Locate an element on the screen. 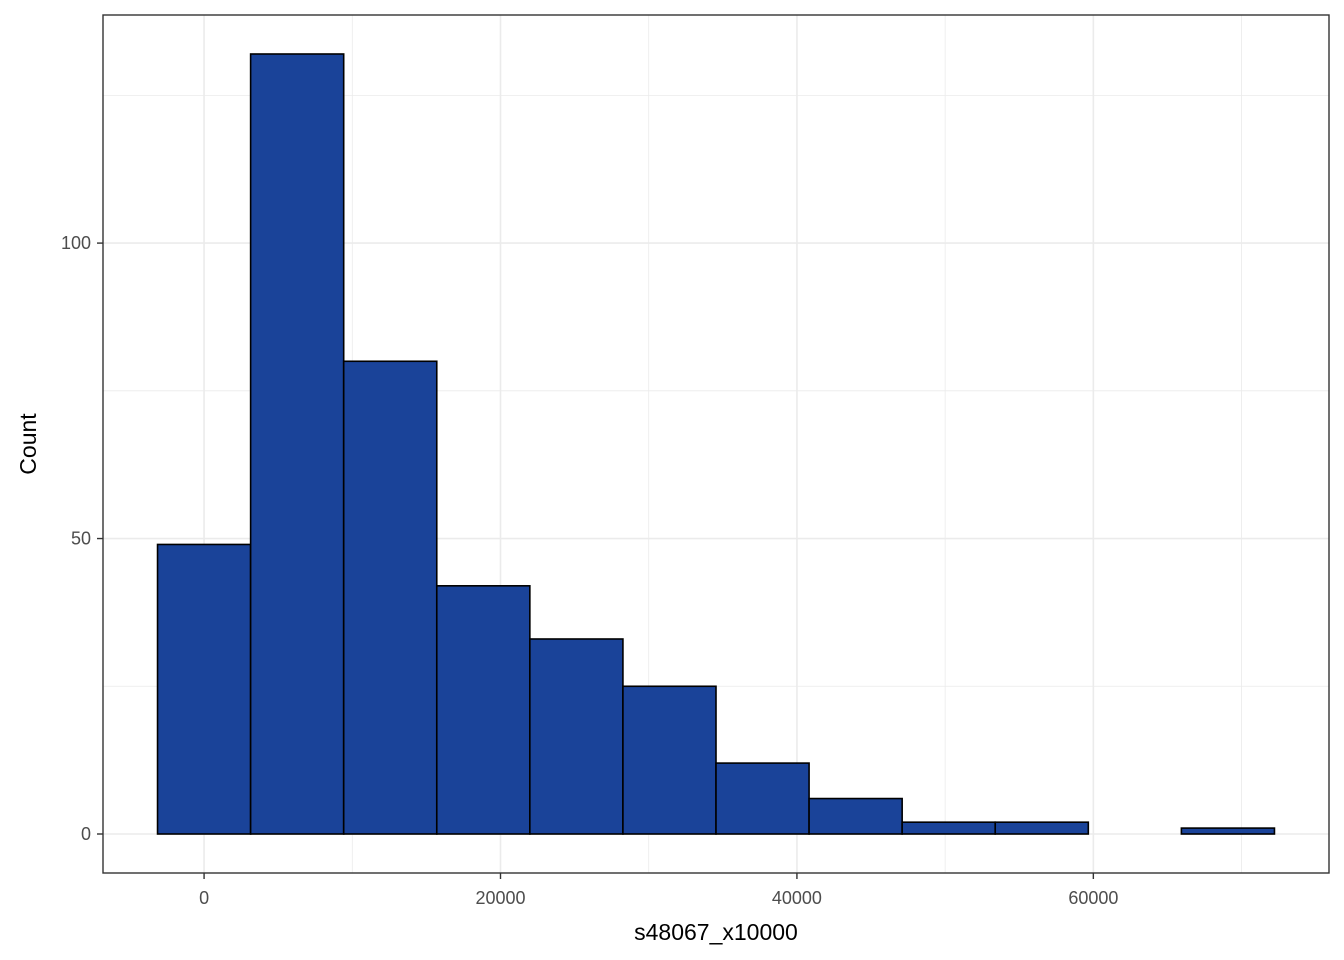  x-tick-label: 20000 is located at coordinates (500, 898).